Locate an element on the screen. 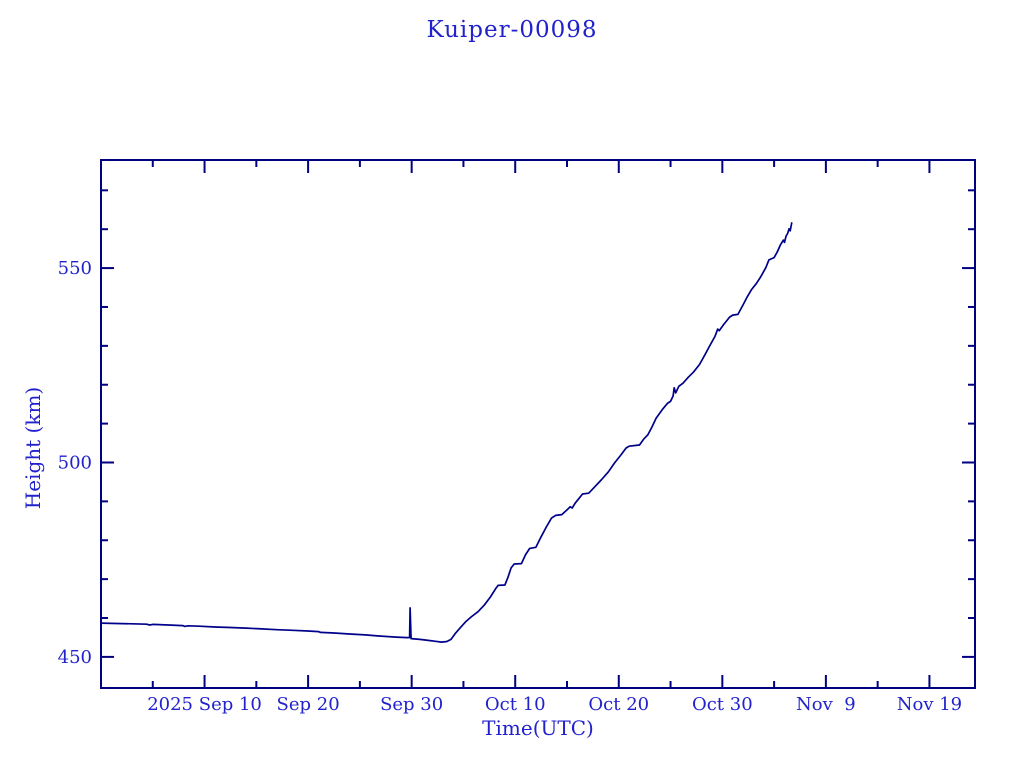 The image size is (1024, 768). x-tick-label: Oct 30 is located at coordinates (722, 704).